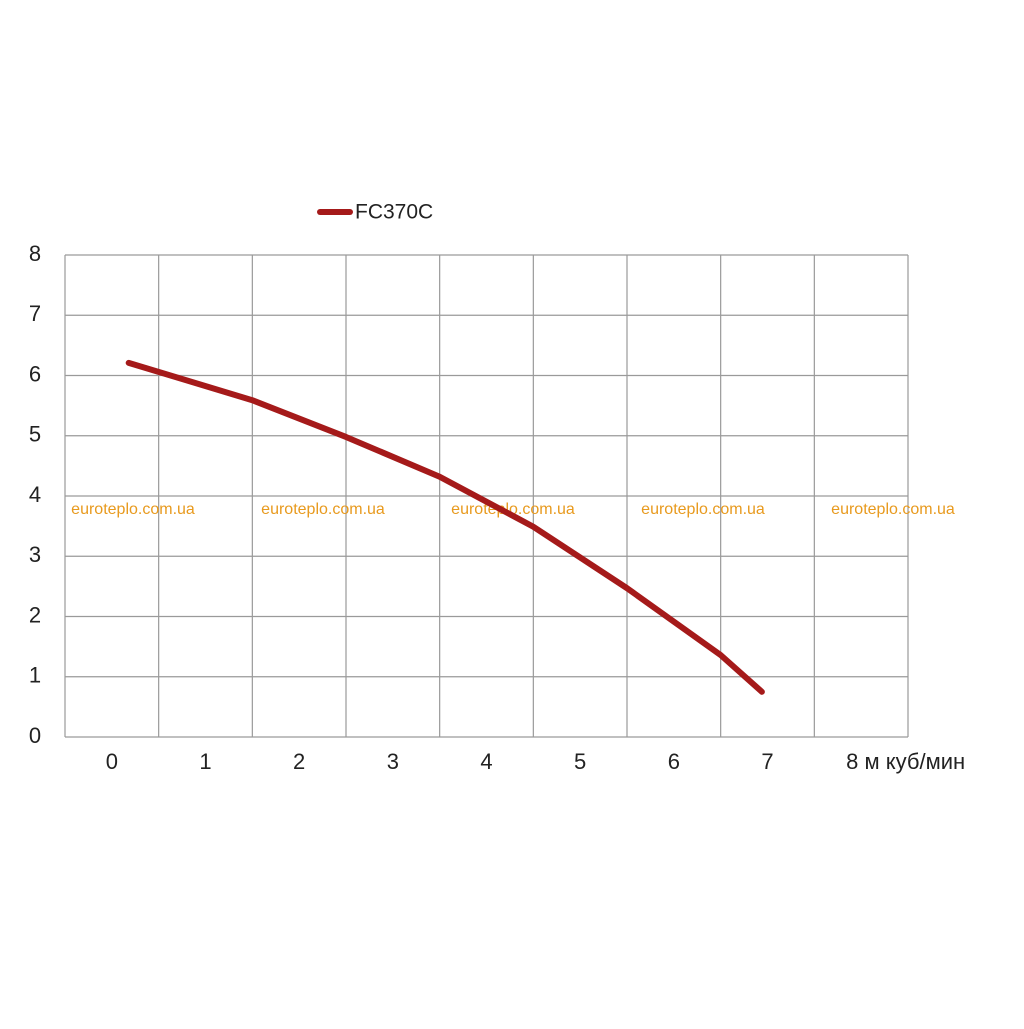 The image size is (1024, 1029). Describe the element at coordinates (35, 253) in the screenshot. I see `y-tick-label: 8` at that location.